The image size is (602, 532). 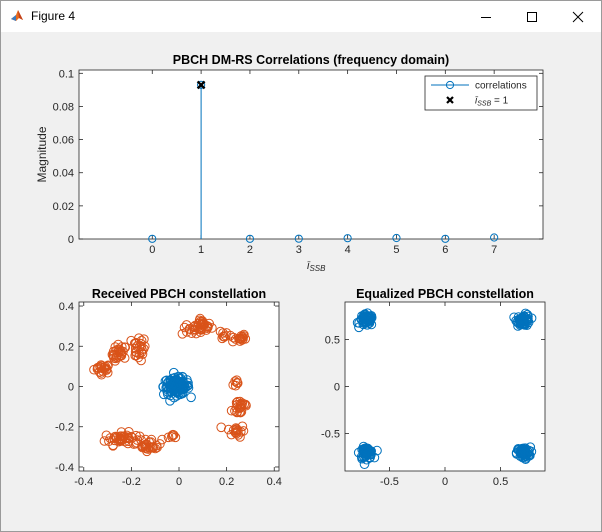 I want to click on svg-text: īSSB, so click(x=316, y=266).